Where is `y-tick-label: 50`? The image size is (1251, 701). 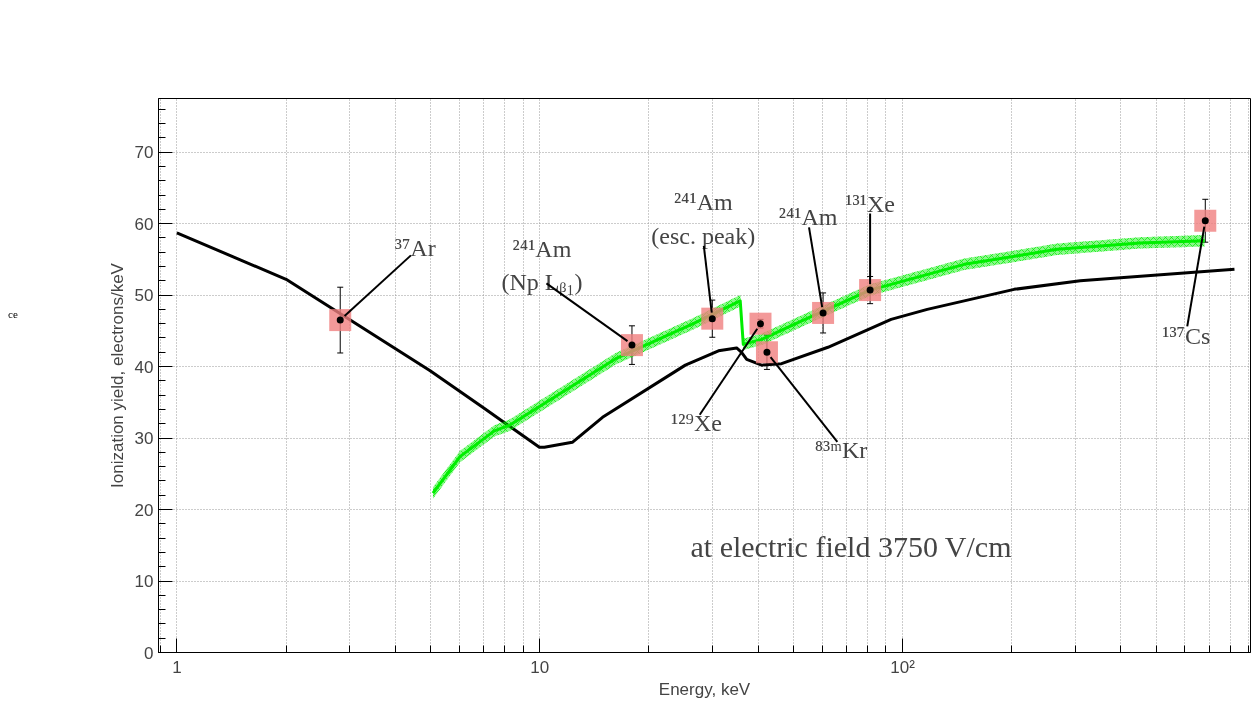 y-tick-label: 50 is located at coordinates (144, 296).